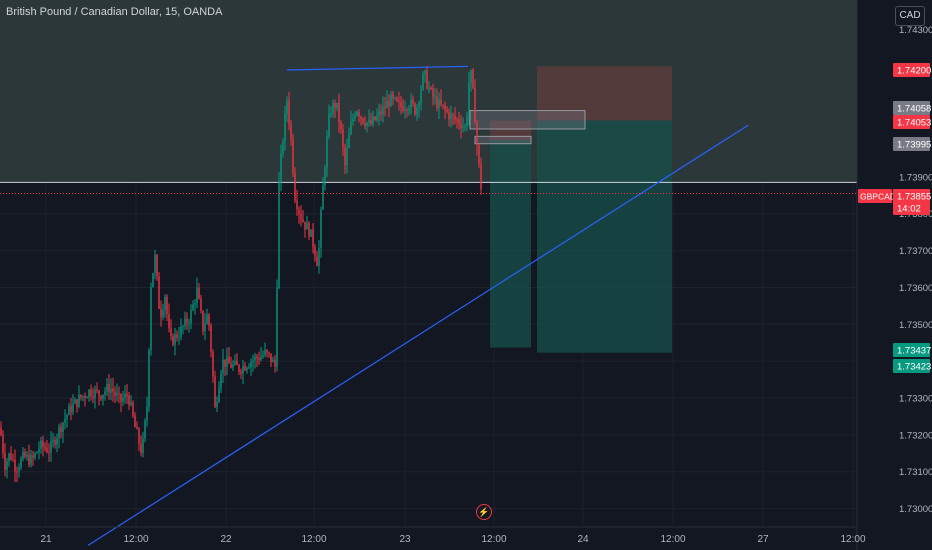 The image size is (932, 550). What do you see at coordinates (604, 93) in the screenshot?
I see `stop-loss-zone` at bounding box center [604, 93].